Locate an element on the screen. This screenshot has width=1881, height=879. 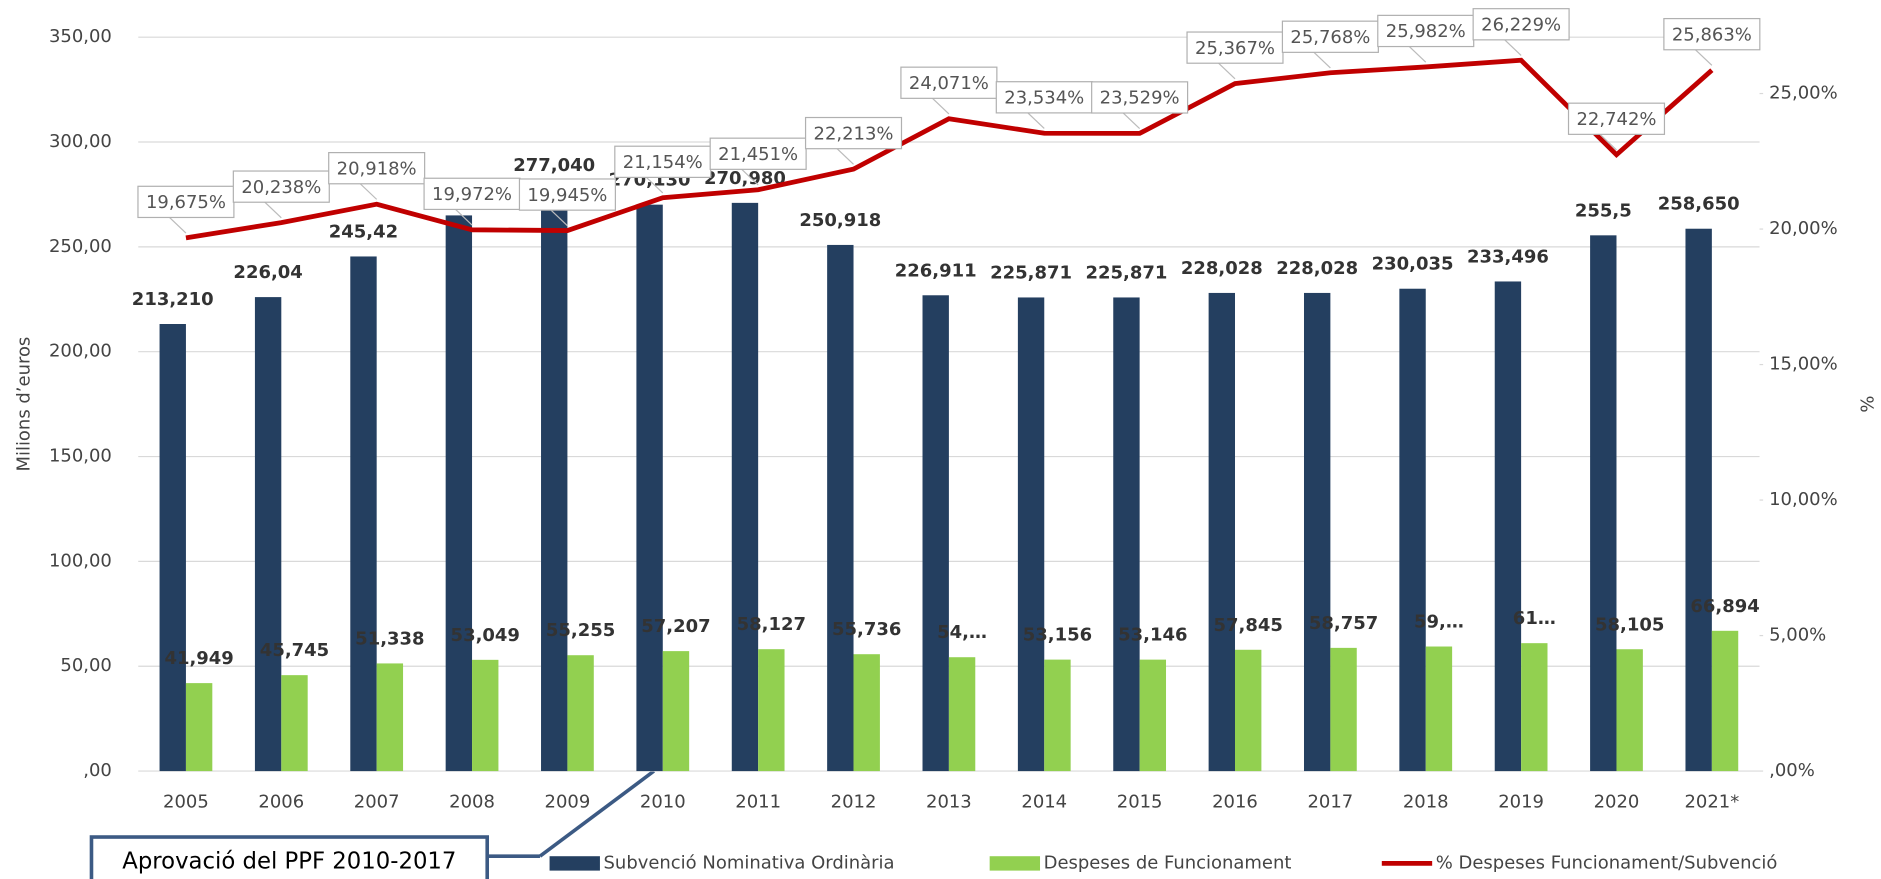
data-label: 51,338 is located at coordinates (389, 638).